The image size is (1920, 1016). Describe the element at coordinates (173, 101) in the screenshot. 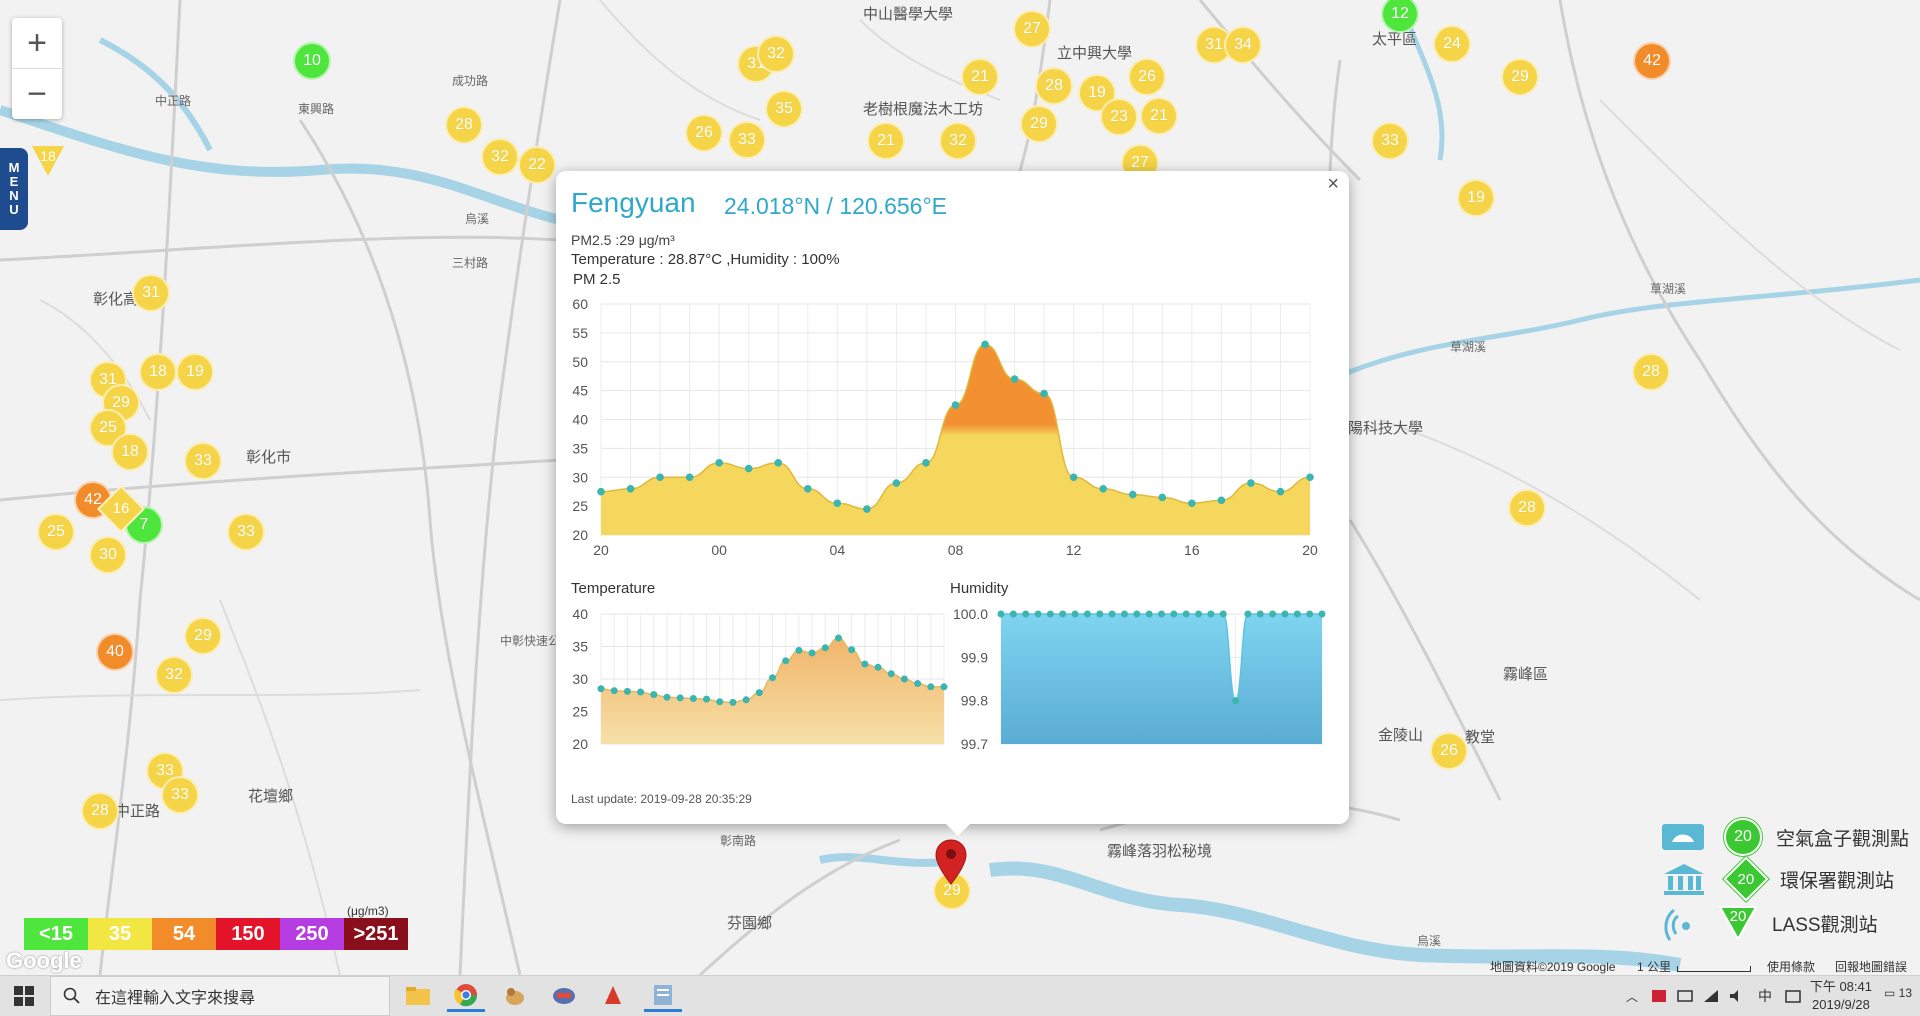

I see `map-road-label: 中正路` at that location.